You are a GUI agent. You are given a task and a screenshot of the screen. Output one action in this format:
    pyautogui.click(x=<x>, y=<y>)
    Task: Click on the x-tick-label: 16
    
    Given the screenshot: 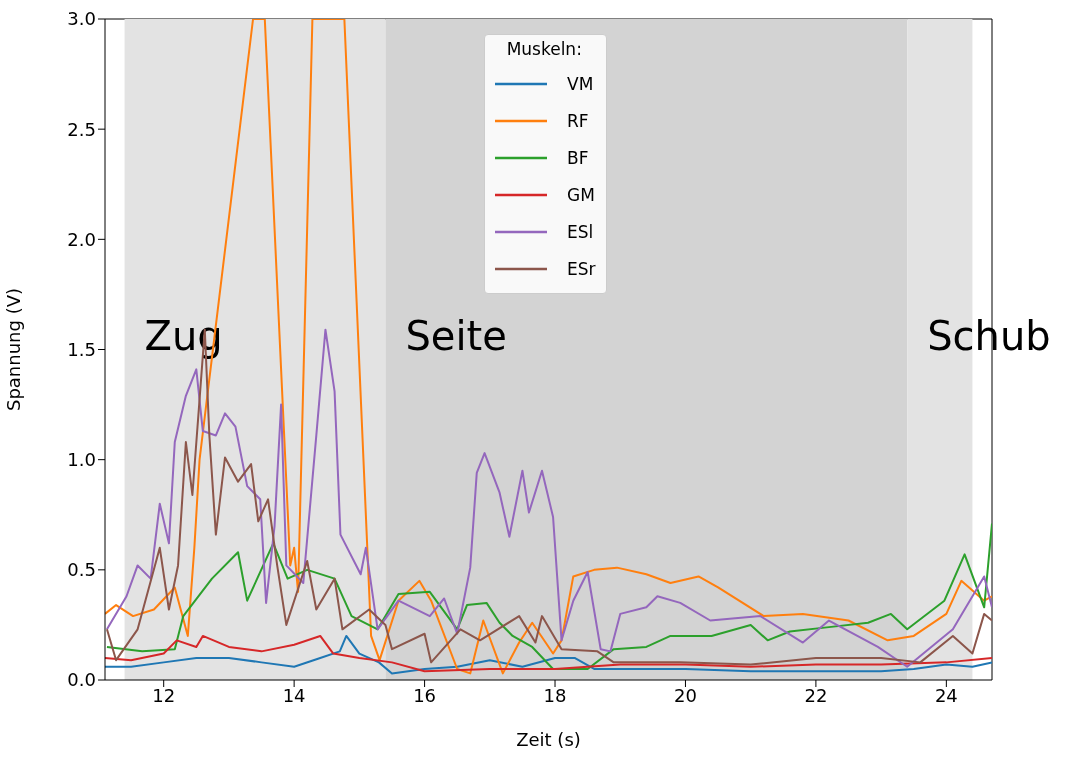 What is the action you would take?
    pyautogui.click(x=425, y=695)
    